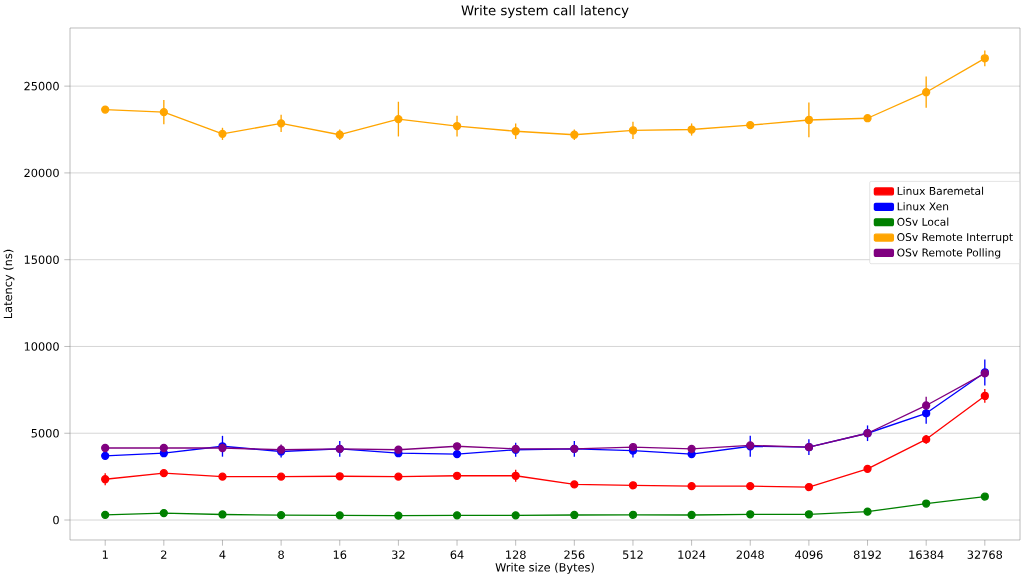 The image size is (1029, 581). I want to click on legend-label: OSv Remote Polling, so click(949, 253).